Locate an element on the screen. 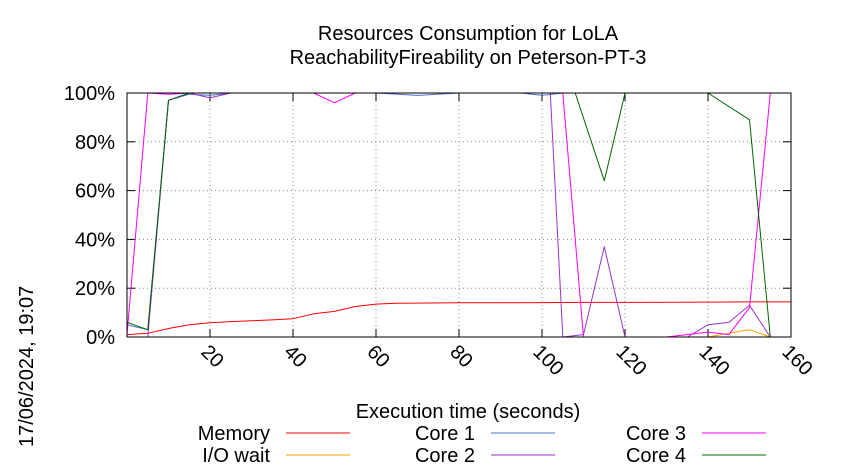  x-tick-label: 140 is located at coordinates (713, 360).